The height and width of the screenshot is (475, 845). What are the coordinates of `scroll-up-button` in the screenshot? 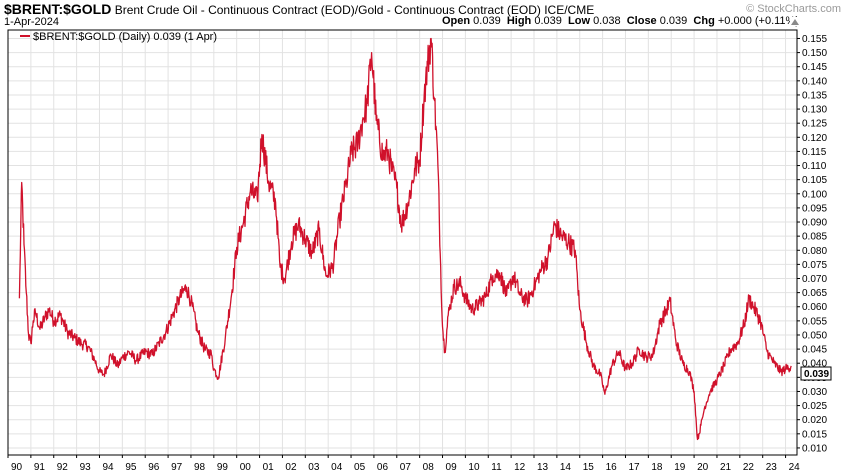 It's located at (795, 21).